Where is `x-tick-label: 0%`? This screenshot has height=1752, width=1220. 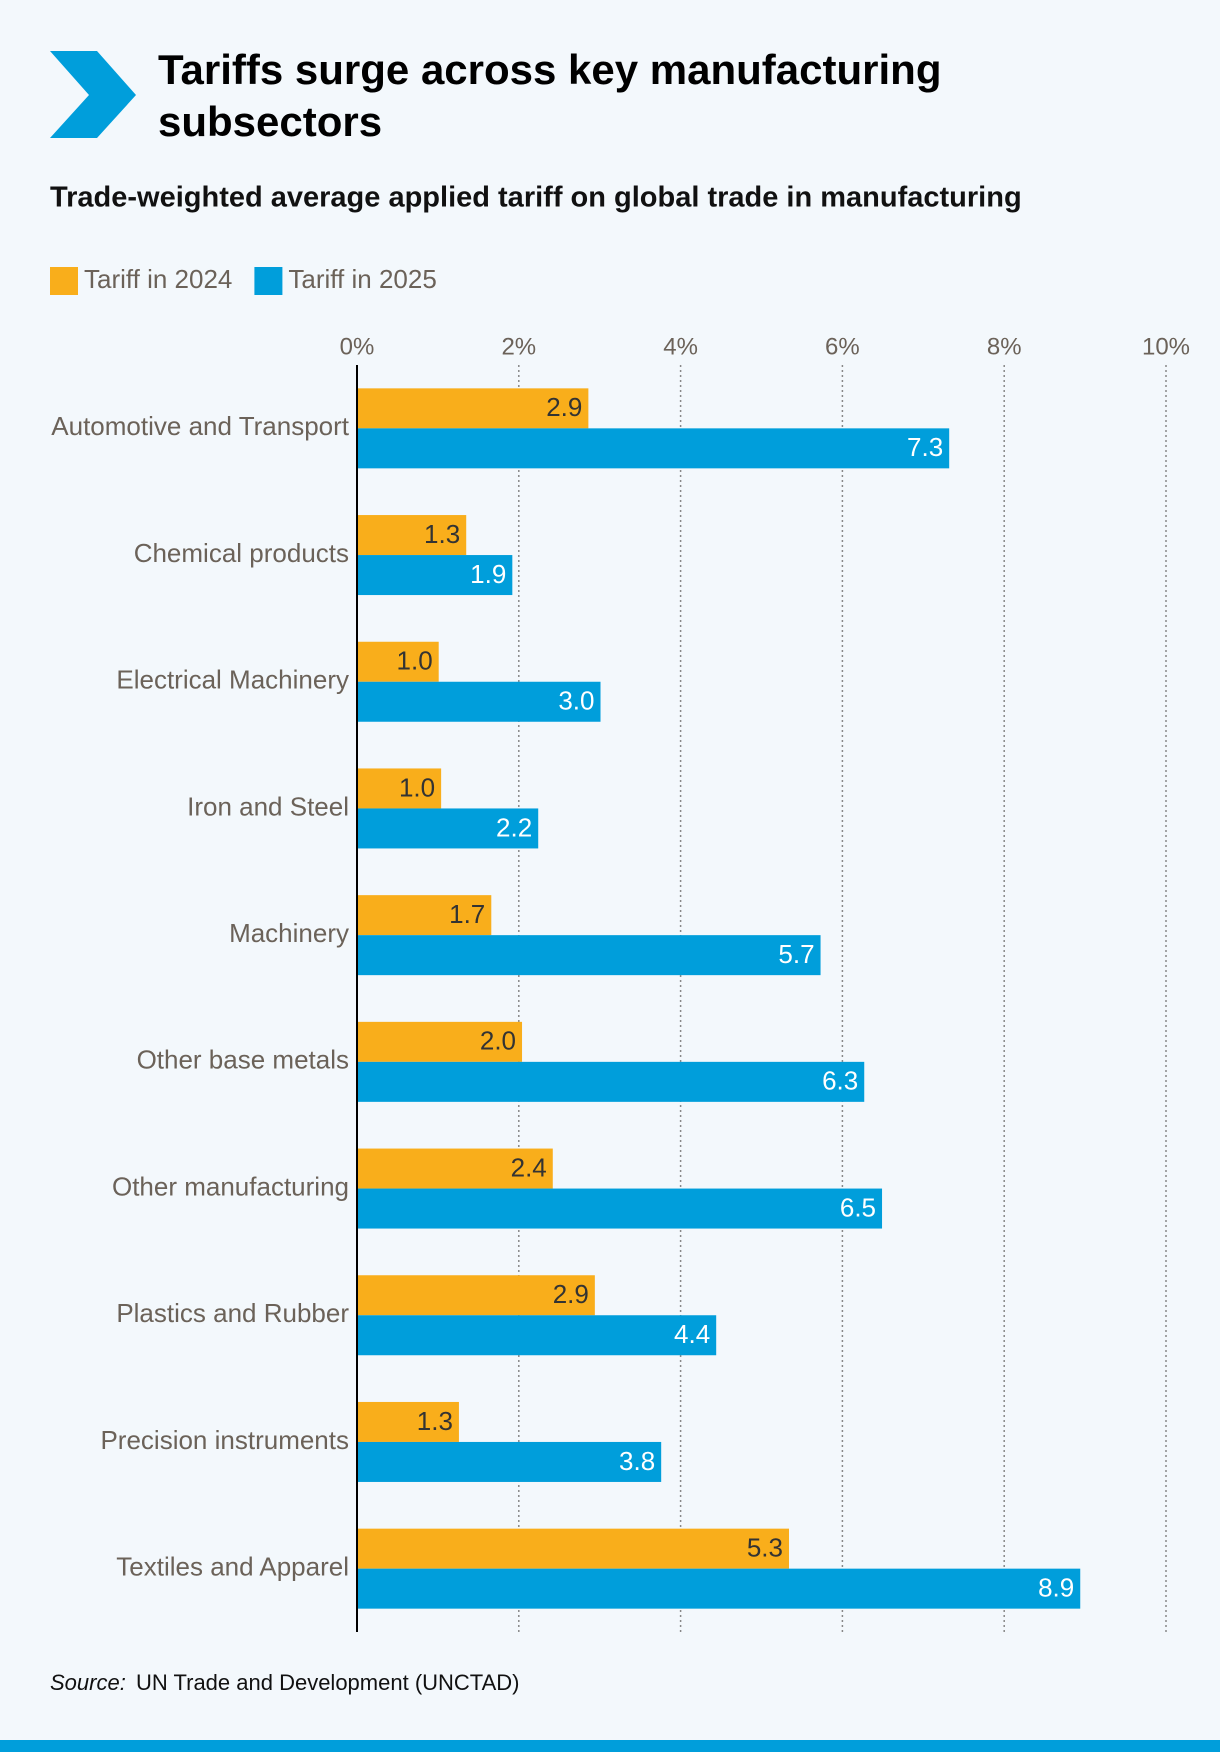 x-tick-label: 0% is located at coordinates (357, 346).